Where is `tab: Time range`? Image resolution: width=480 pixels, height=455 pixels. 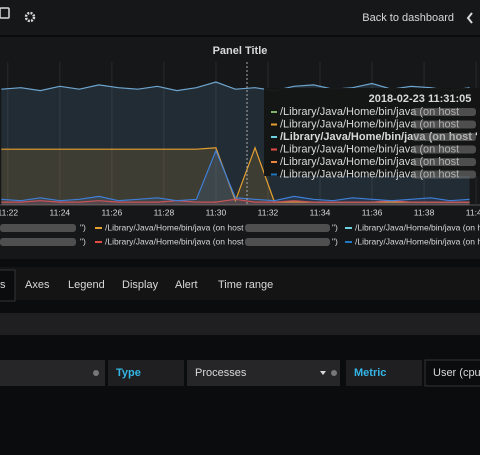
tab: Time range is located at coordinates (245, 285).